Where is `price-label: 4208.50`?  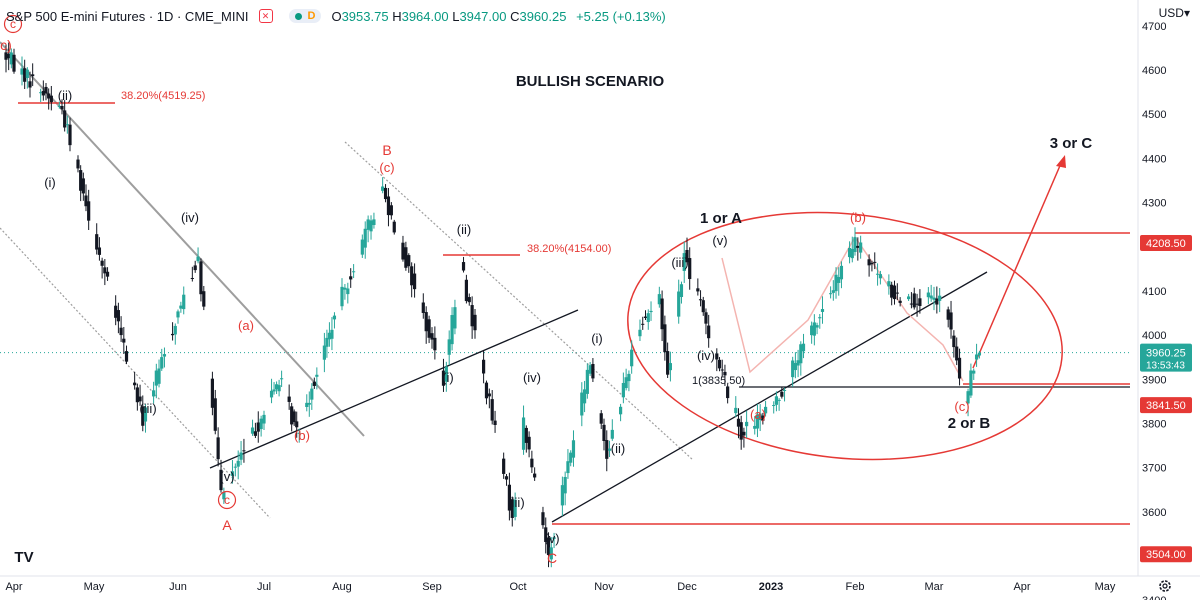
price-label: 4208.50 is located at coordinates (1166, 242).